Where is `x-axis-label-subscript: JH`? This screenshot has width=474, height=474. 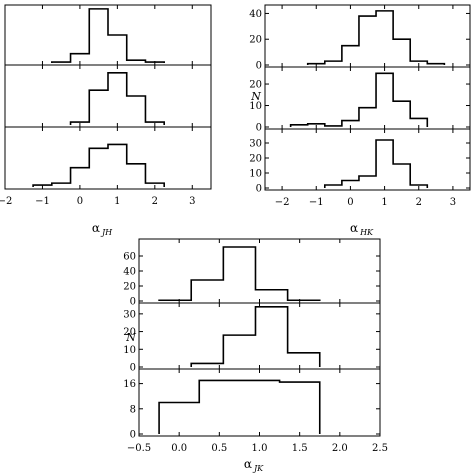 x-axis-label-subscript: JH is located at coordinates (106, 232).